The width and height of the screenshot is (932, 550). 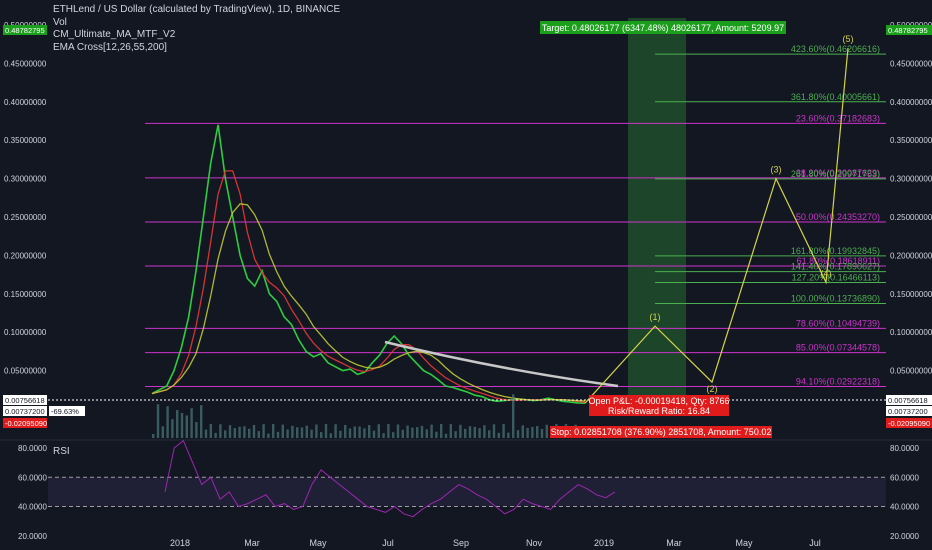 I want to click on fib-level-label: 61.80%(0.18618911), so click(x=838, y=261).